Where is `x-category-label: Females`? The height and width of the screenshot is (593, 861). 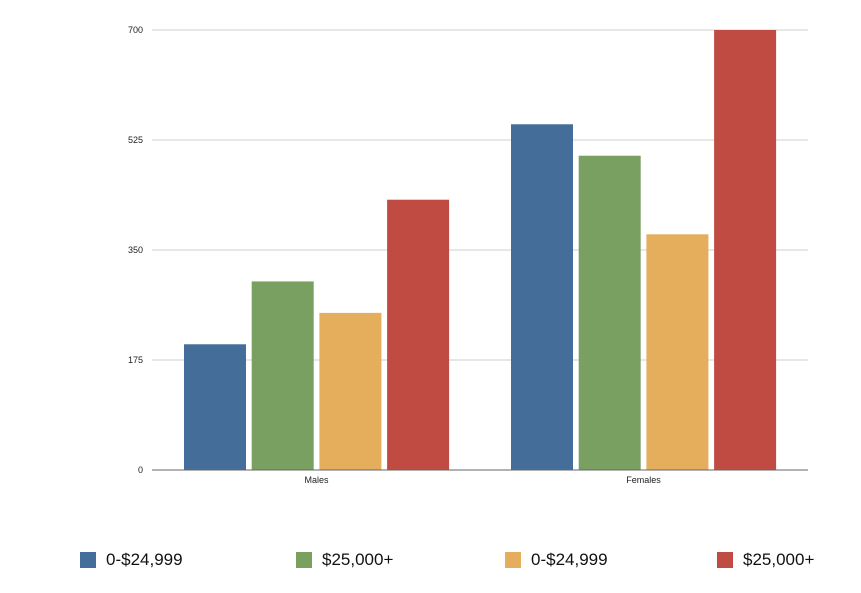 x-category-label: Females is located at coordinates (643, 480).